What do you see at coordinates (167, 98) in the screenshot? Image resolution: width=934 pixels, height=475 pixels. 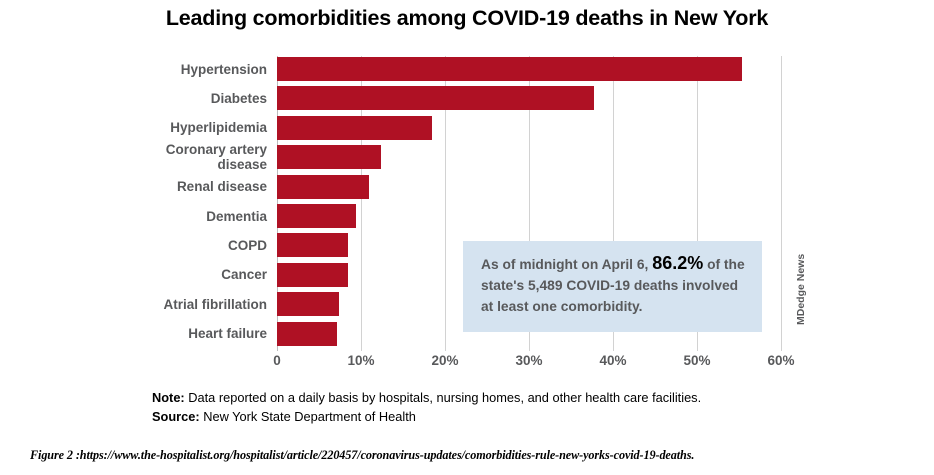 I see `category-label-diabetes: Diabetes` at bounding box center [167, 98].